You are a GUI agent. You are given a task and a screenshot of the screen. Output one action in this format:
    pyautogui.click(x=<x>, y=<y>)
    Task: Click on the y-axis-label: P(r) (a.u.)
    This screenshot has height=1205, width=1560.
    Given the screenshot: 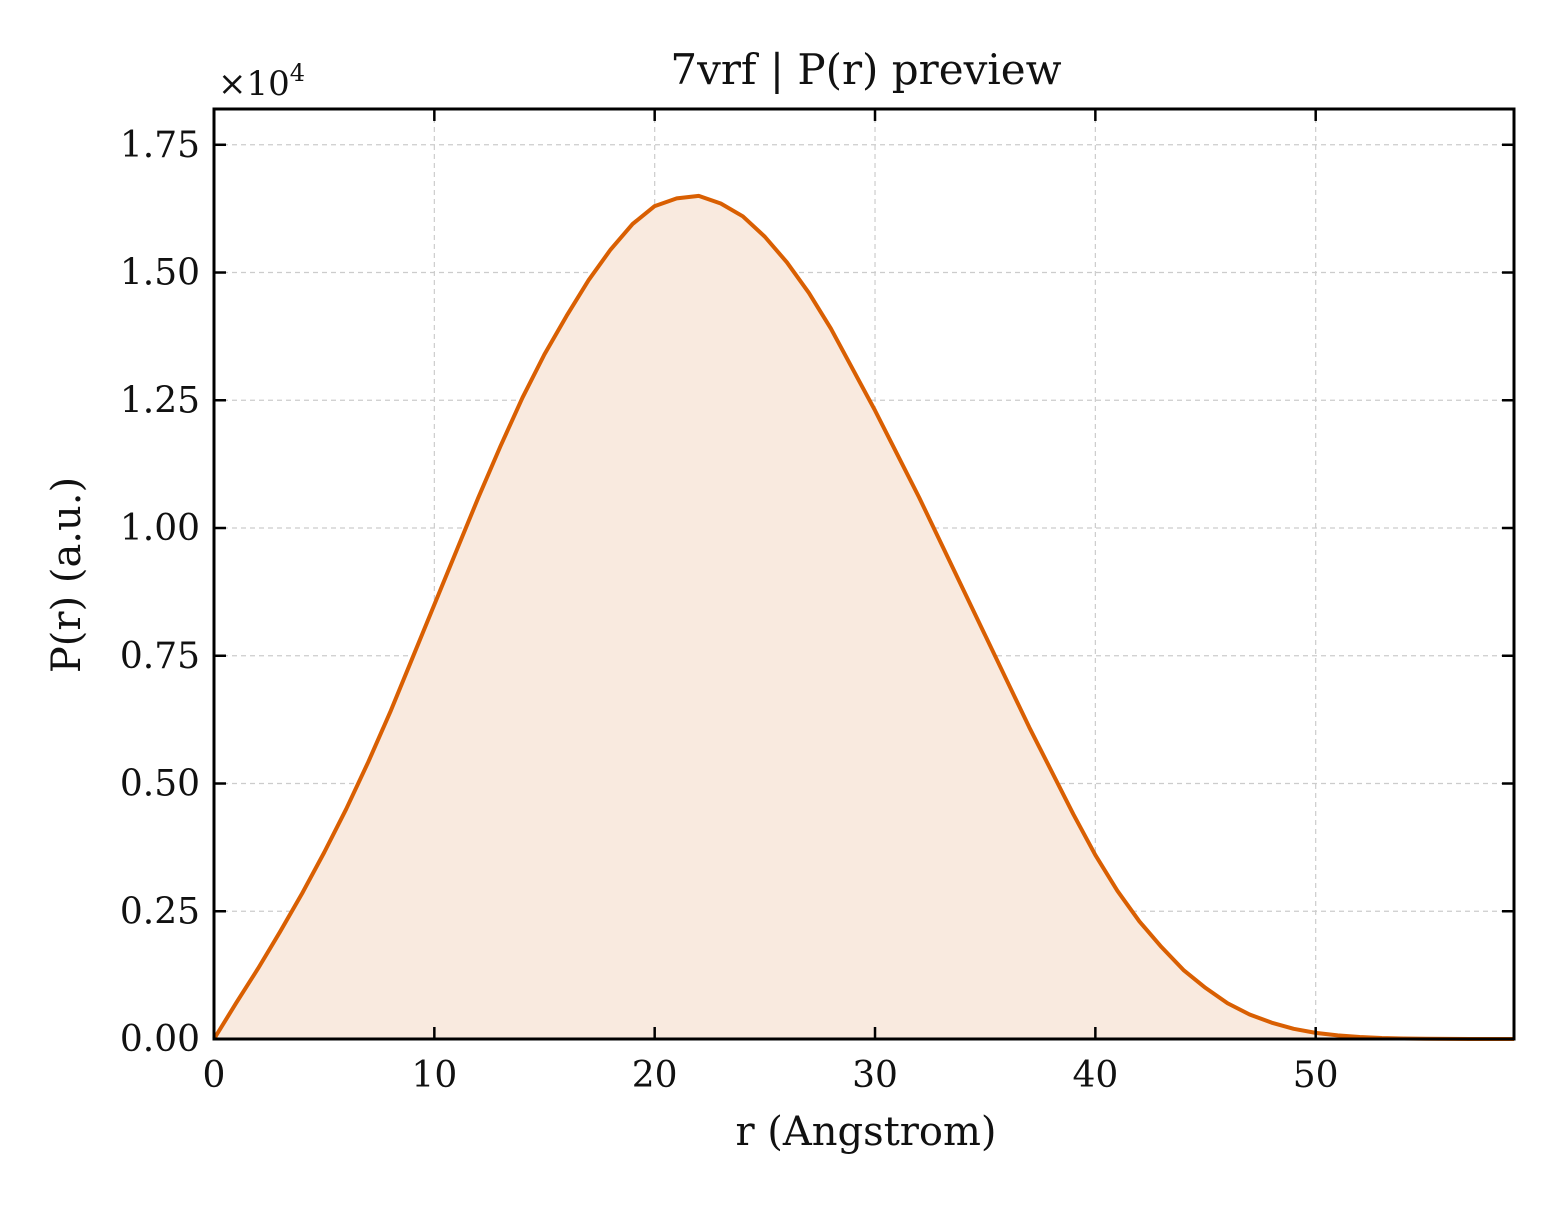 What is the action you would take?
    pyautogui.click(x=67, y=575)
    